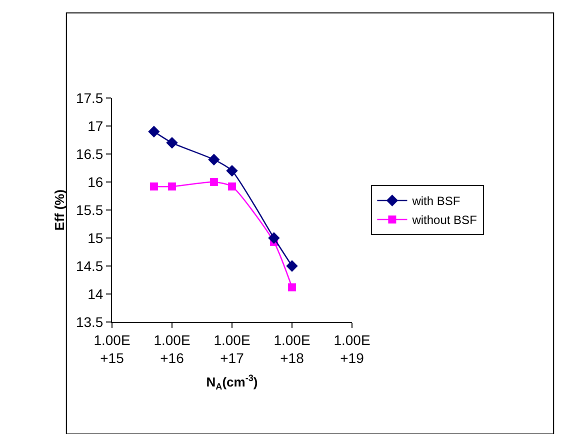 This screenshot has height=434, width=567. Describe the element at coordinates (96, 238) in the screenshot. I see `y-tick-label: 15` at that location.